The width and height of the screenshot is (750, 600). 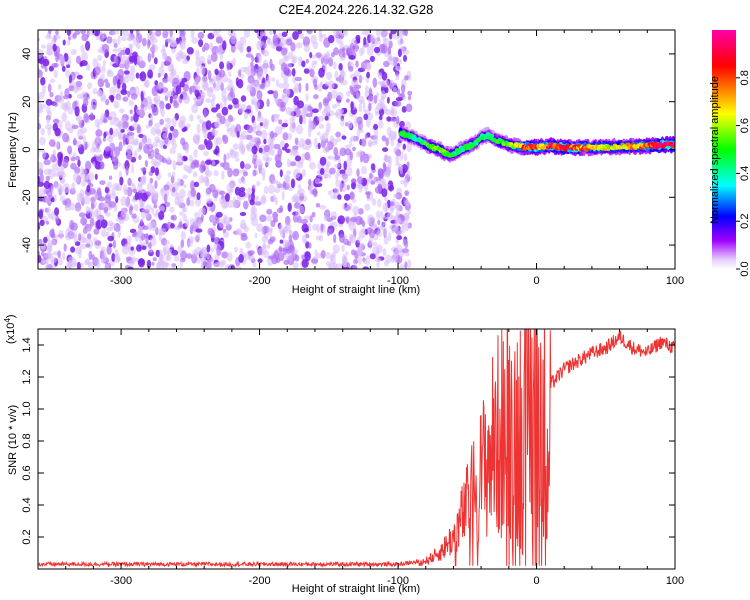 I want to click on snr-ytick-label: 0.2, so click(x=27, y=536).